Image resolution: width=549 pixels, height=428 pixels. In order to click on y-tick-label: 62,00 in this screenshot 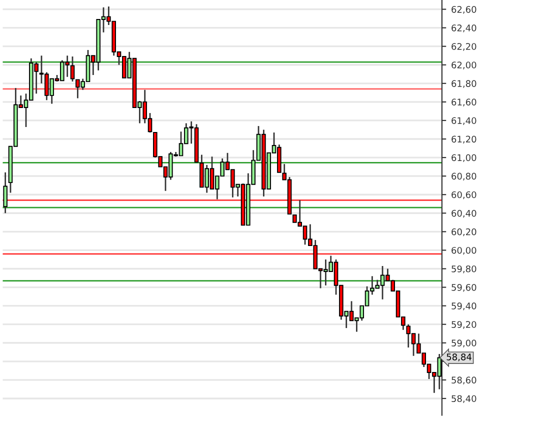, I will do `click(464, 66)`.